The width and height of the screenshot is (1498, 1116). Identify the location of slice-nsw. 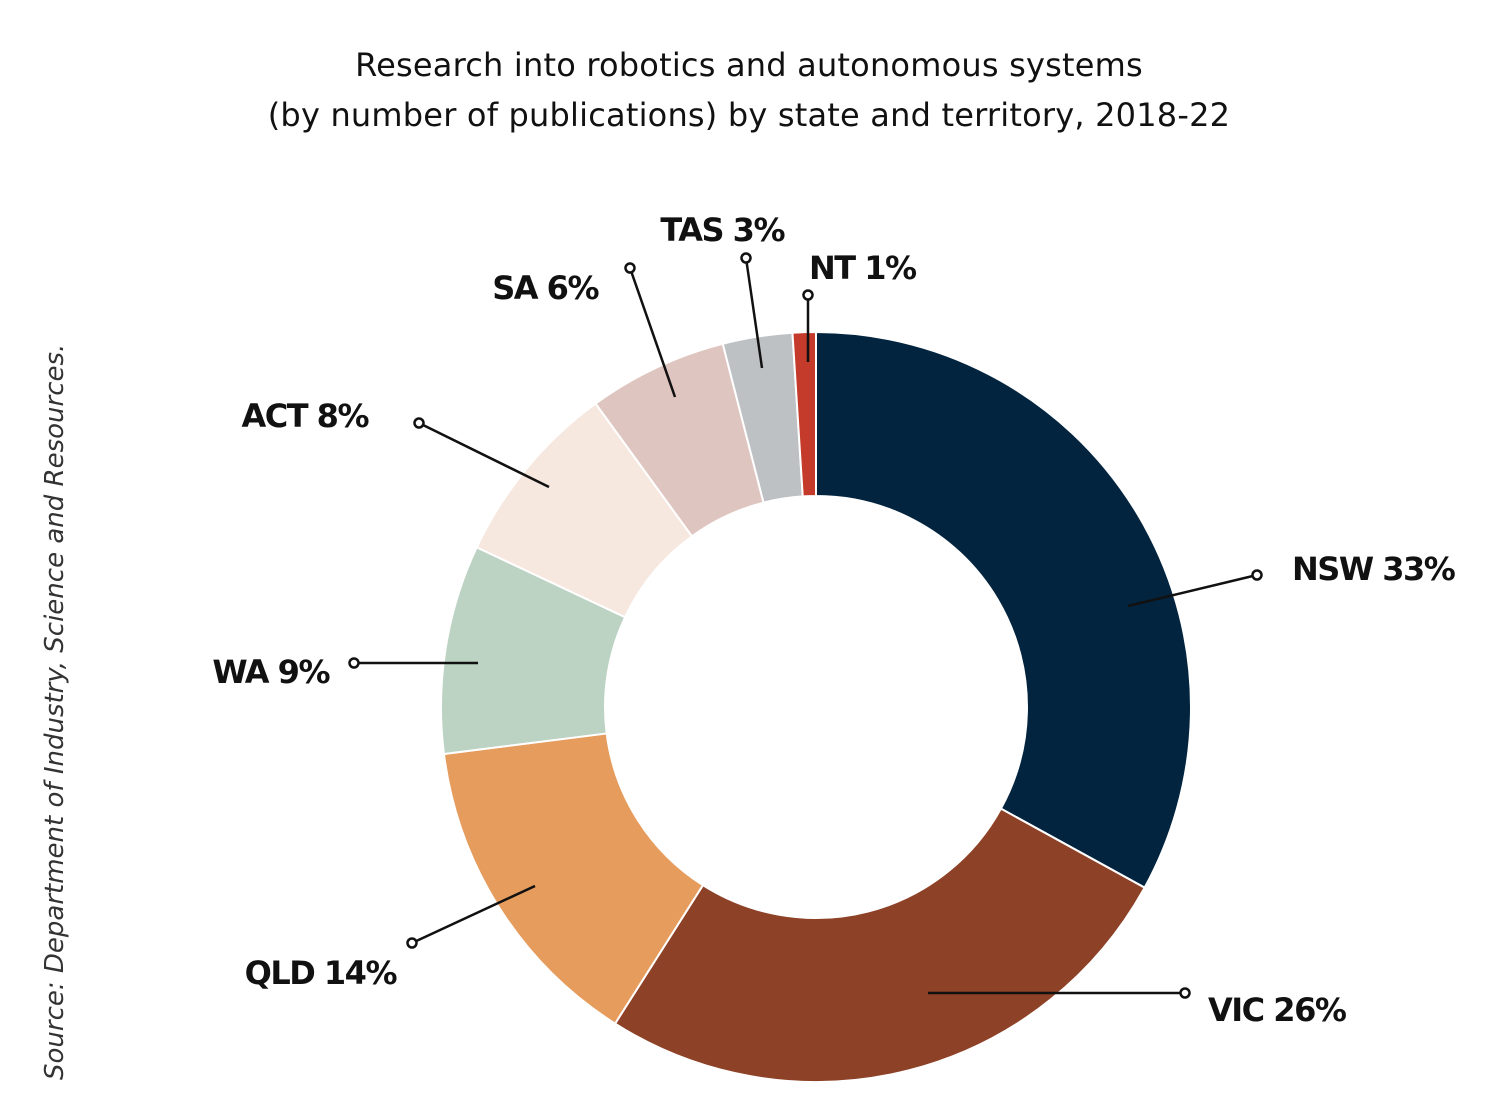
(1003, 610).